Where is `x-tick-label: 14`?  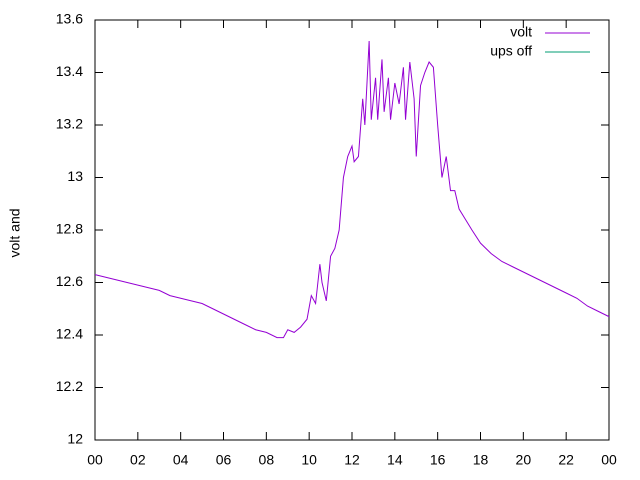
x-tick-label: 14 is located at coordinates (395, 460).